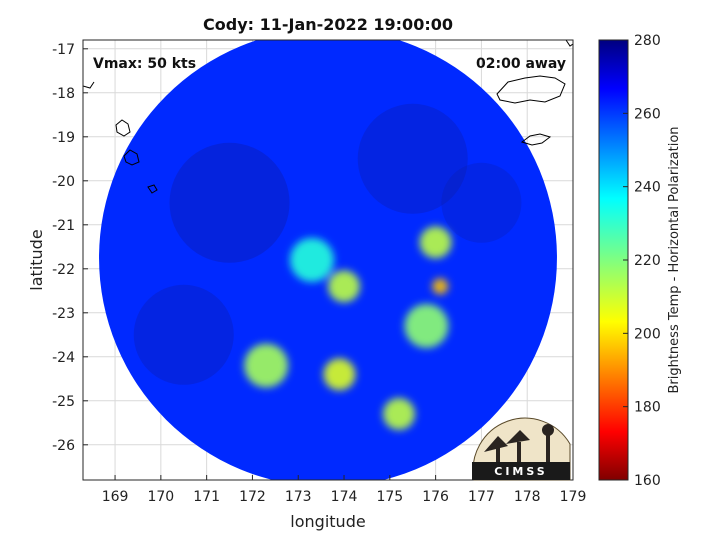 This screenshot has height=540, width=720. What do you see at coordinates (63, 94) in the screenshot?
I see `y-tick-label: -18` at bounding box center [63, 94].